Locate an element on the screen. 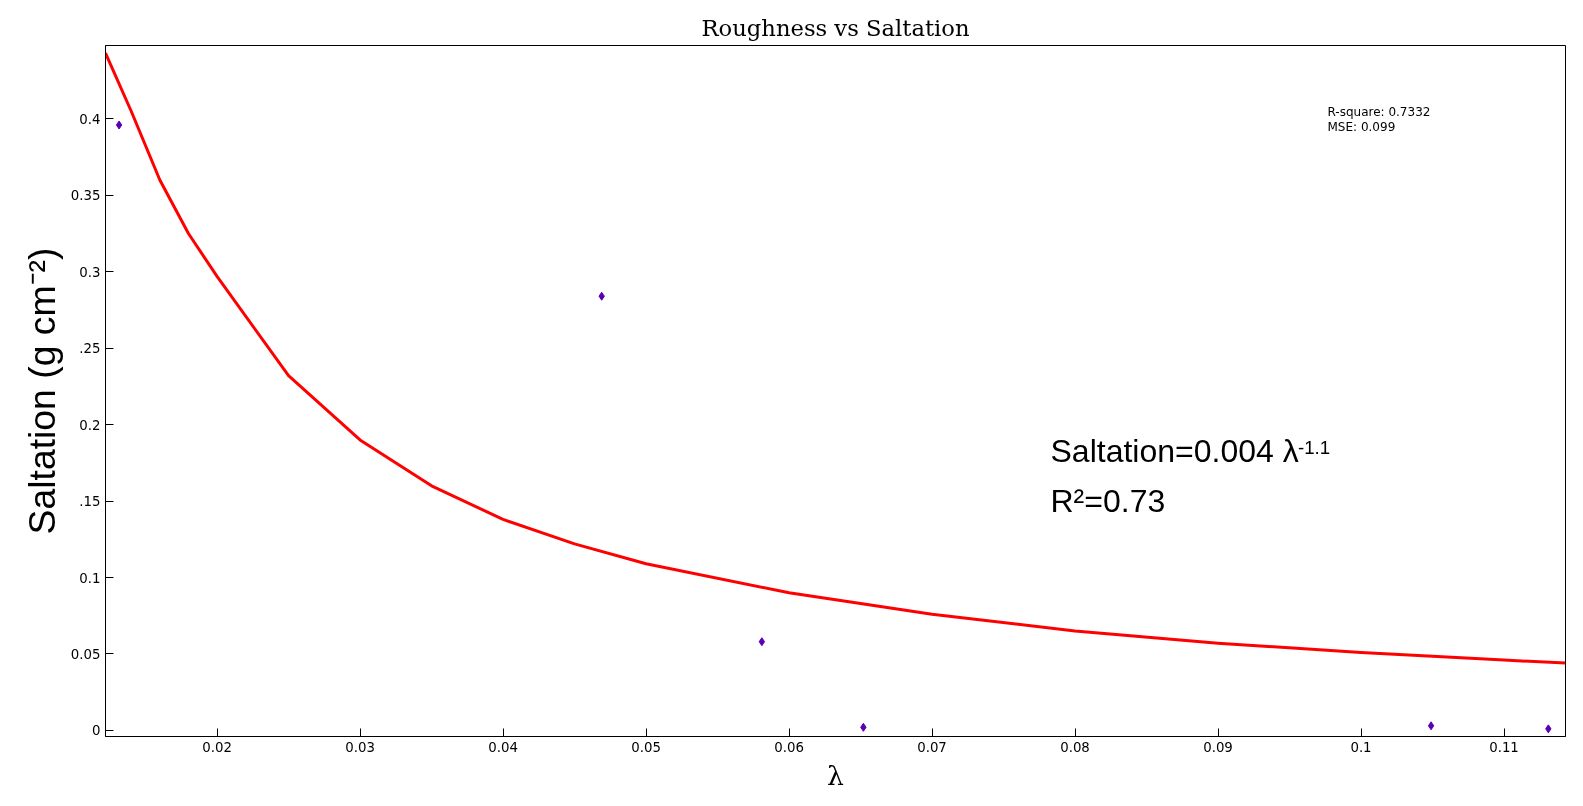 Image resolution: width=1583 pixels, height=806 pixels. y-tick-label: 0.1 is located at coordinates (90, 578).